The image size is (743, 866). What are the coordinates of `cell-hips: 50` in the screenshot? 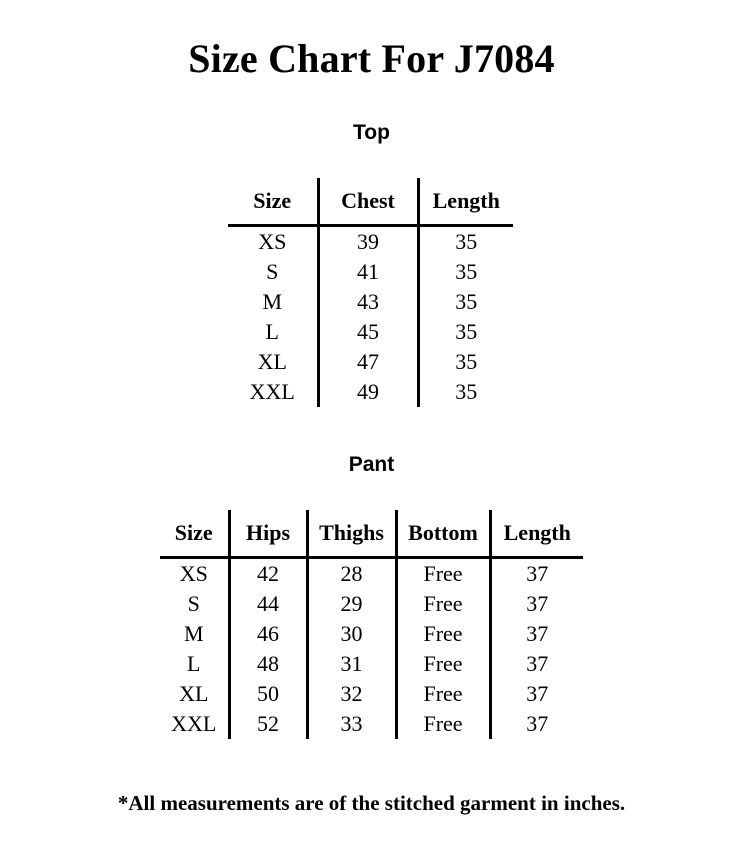 It's located at (267, 694).